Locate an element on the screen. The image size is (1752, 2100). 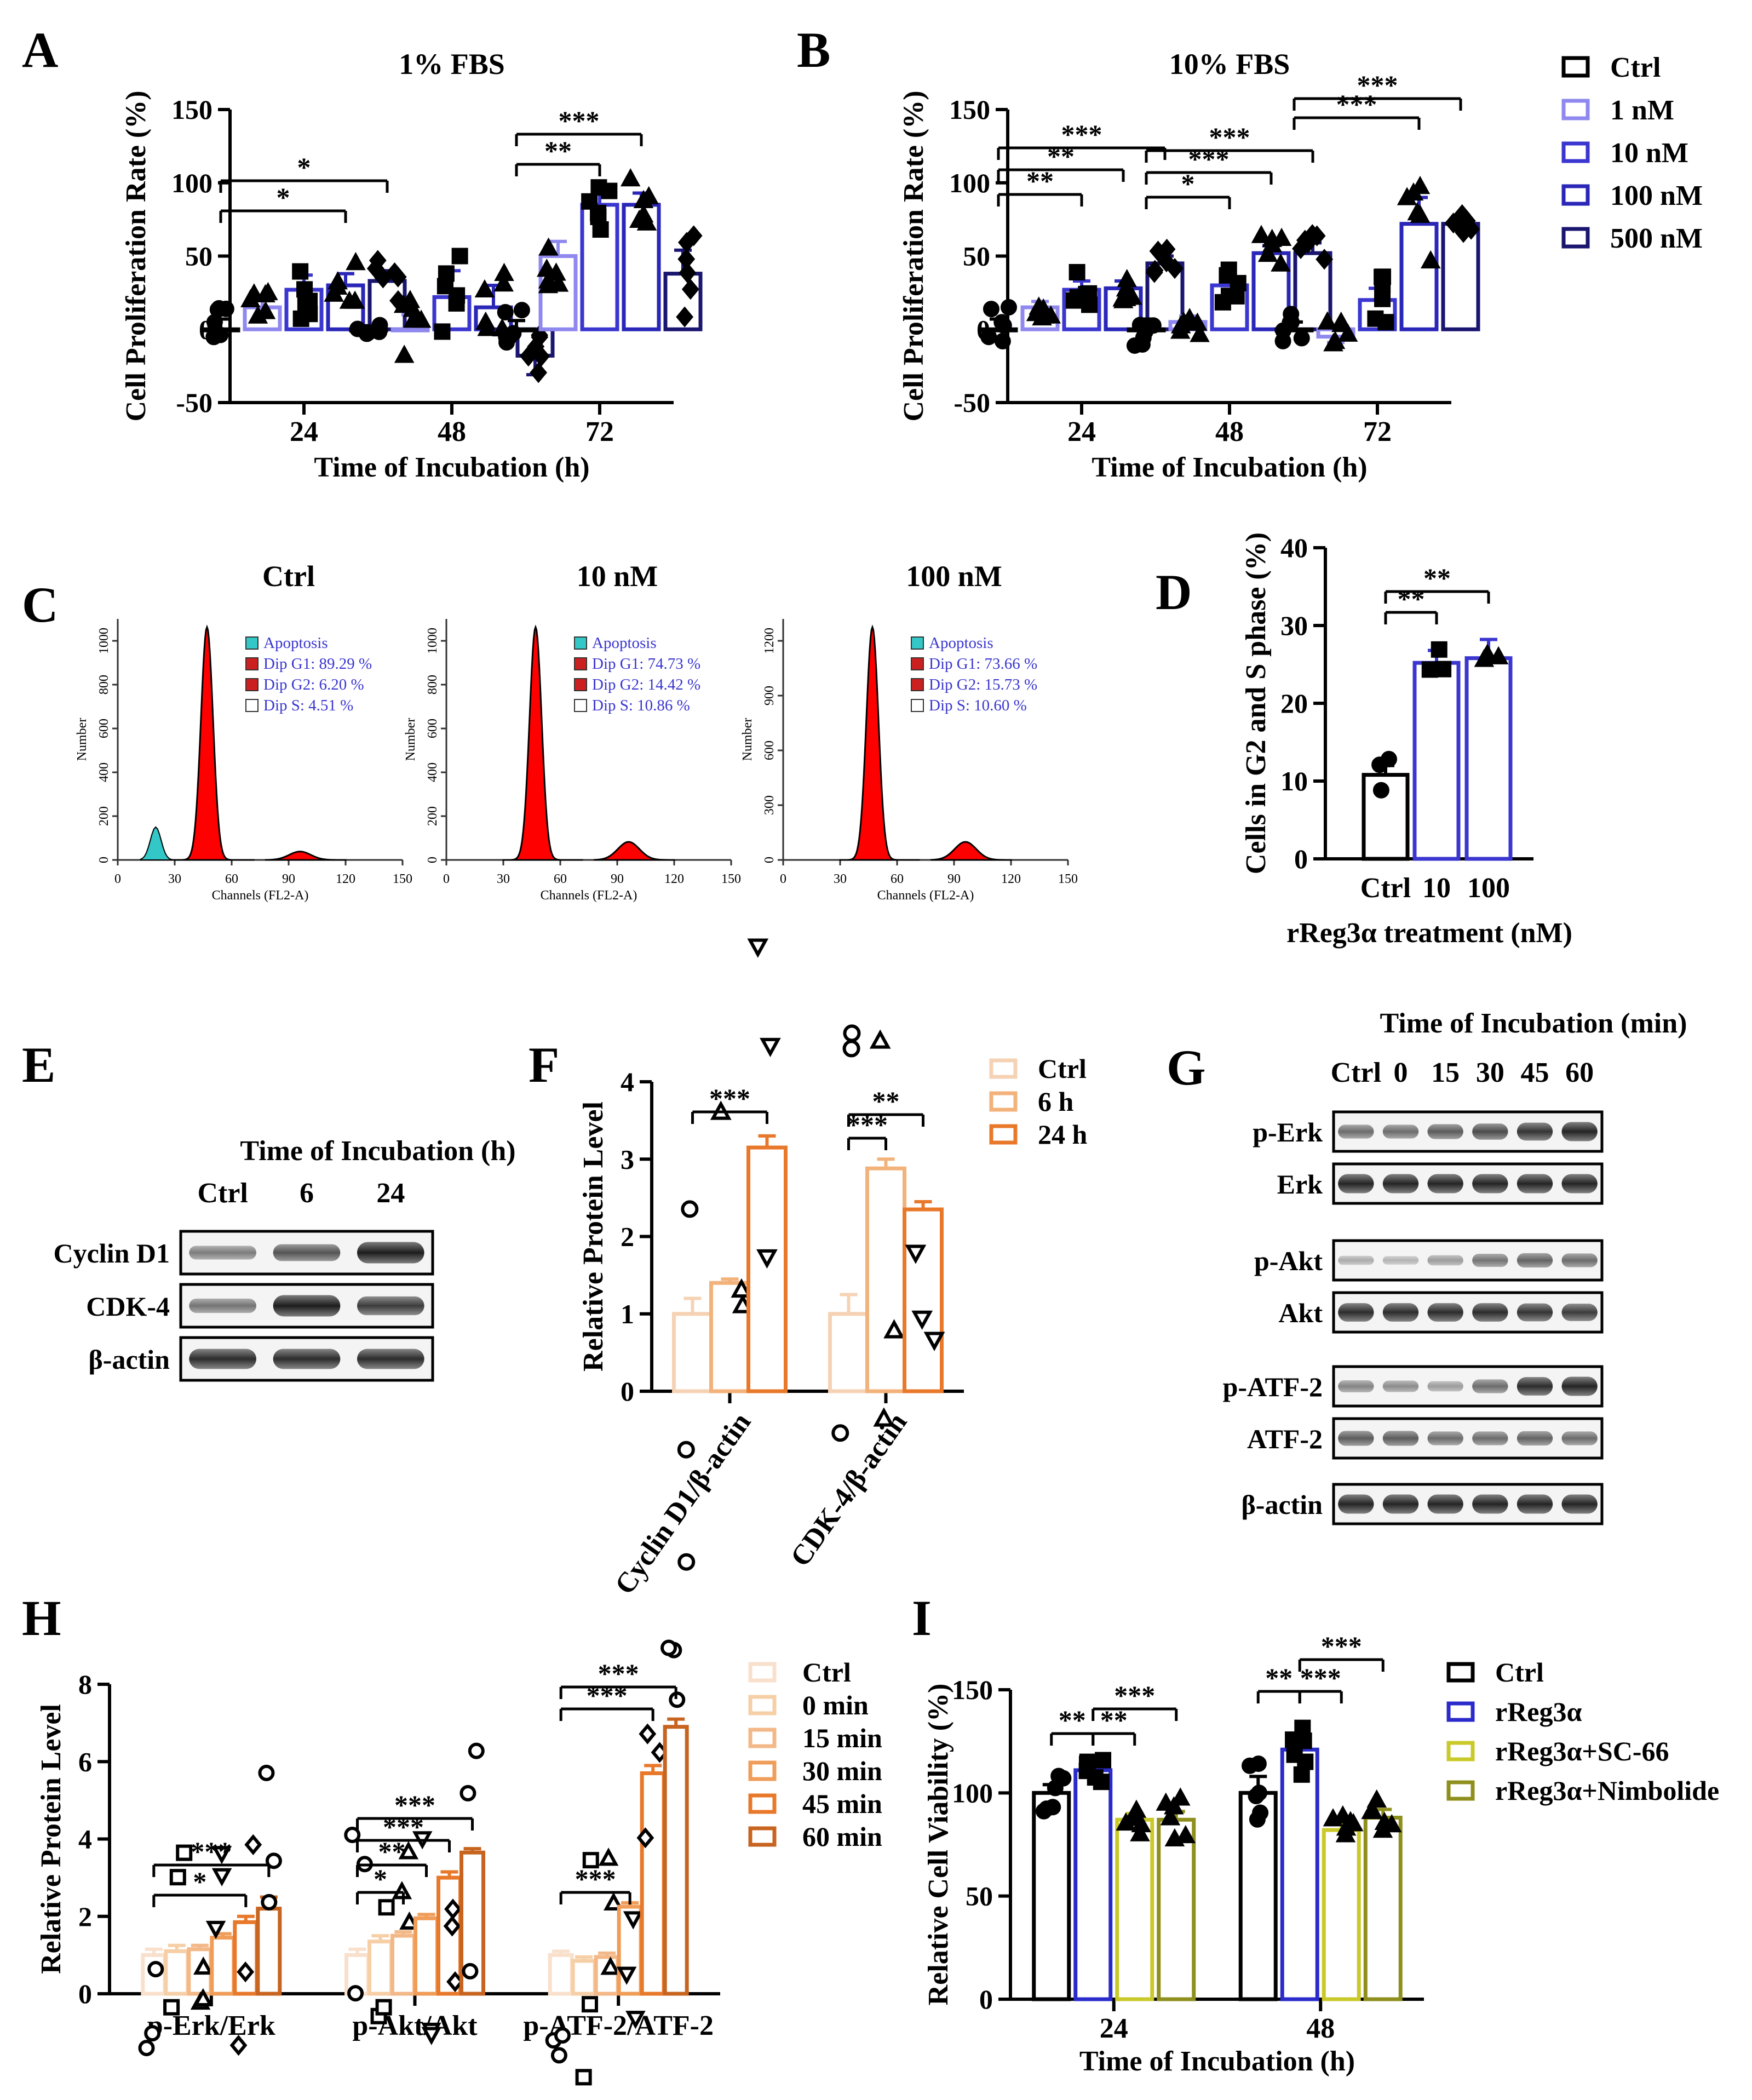
y-tick-label: 150 is located at coordinates (969, 109).